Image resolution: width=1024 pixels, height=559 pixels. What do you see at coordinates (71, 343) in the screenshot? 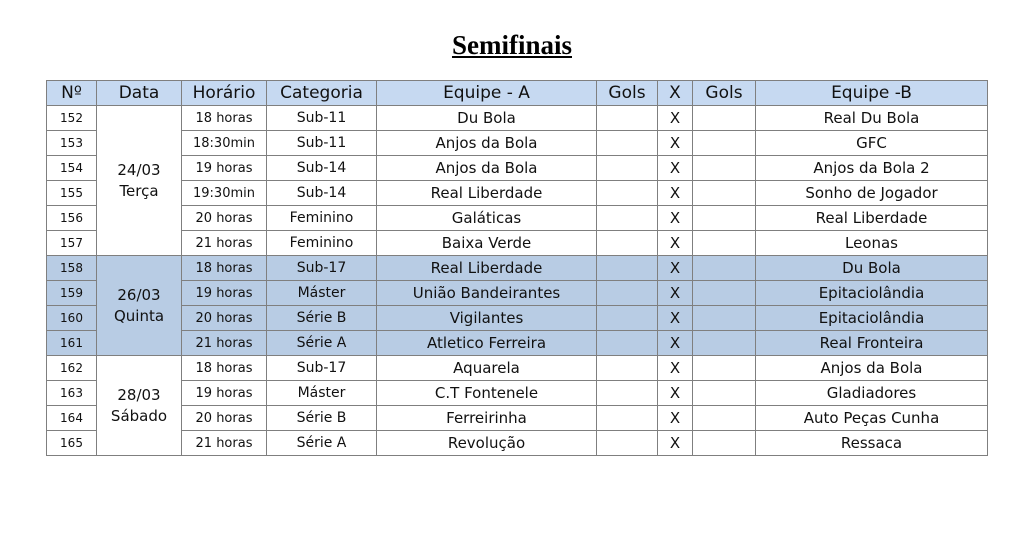
I see `game-number: 161` at bounding box center [71, 343].